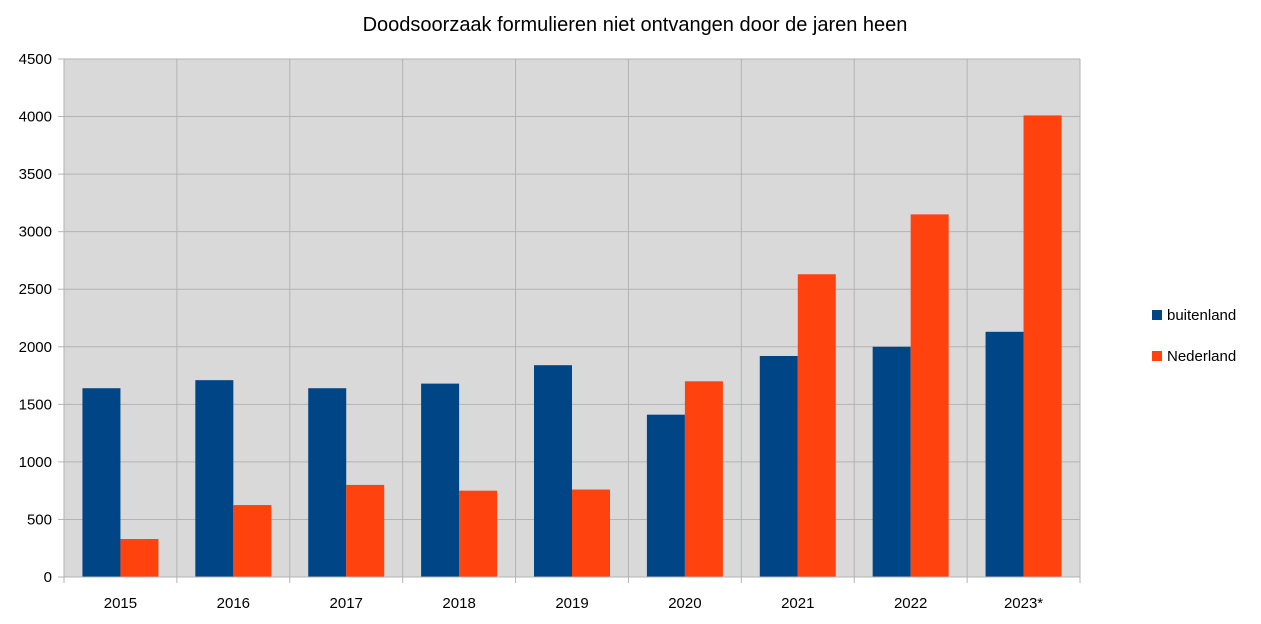  I want to click on y-tick-label: 3500, so click(35, 174).